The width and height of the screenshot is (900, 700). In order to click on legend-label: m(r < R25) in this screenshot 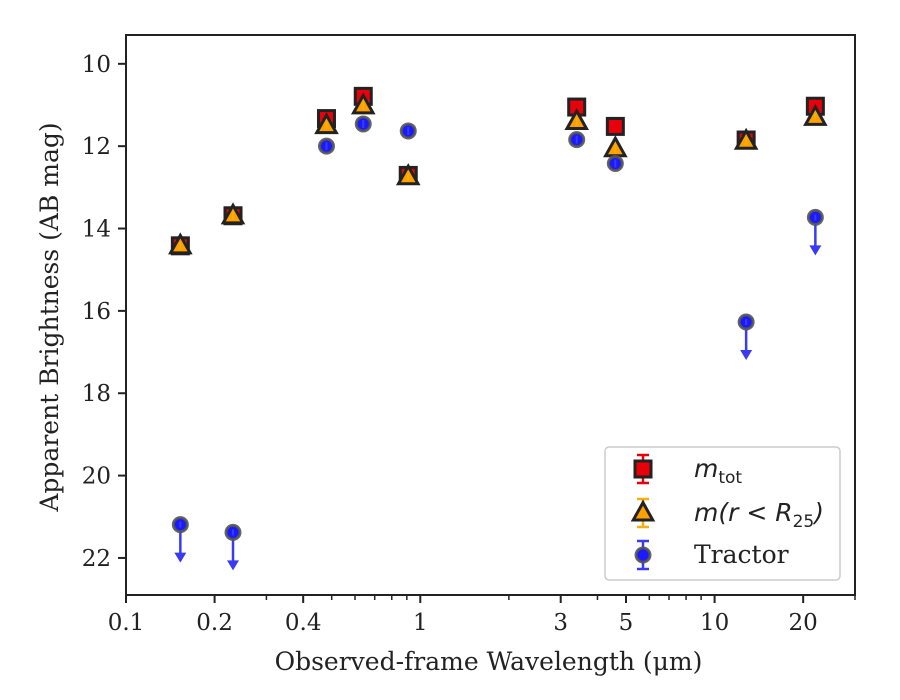, I will do `click(759, 515)`.